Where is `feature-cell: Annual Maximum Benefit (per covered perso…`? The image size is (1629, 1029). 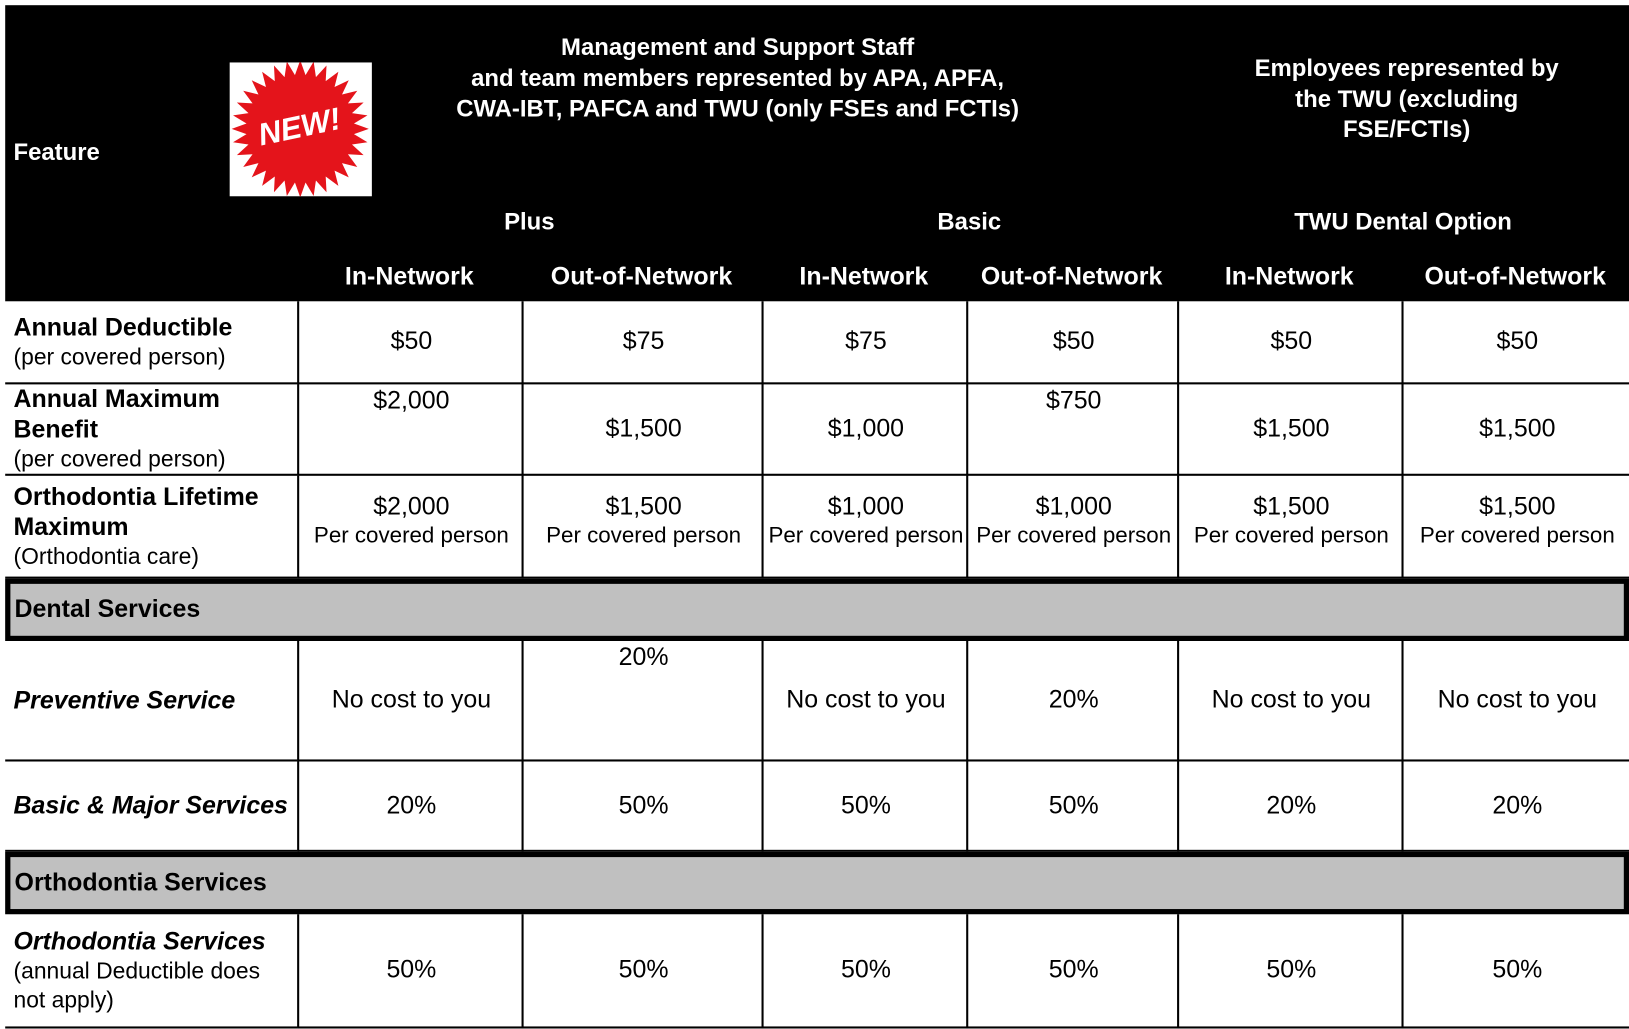
feature-cell: Annual Maximum Benefit (per covered perso… is located at coordinates (151, 430).